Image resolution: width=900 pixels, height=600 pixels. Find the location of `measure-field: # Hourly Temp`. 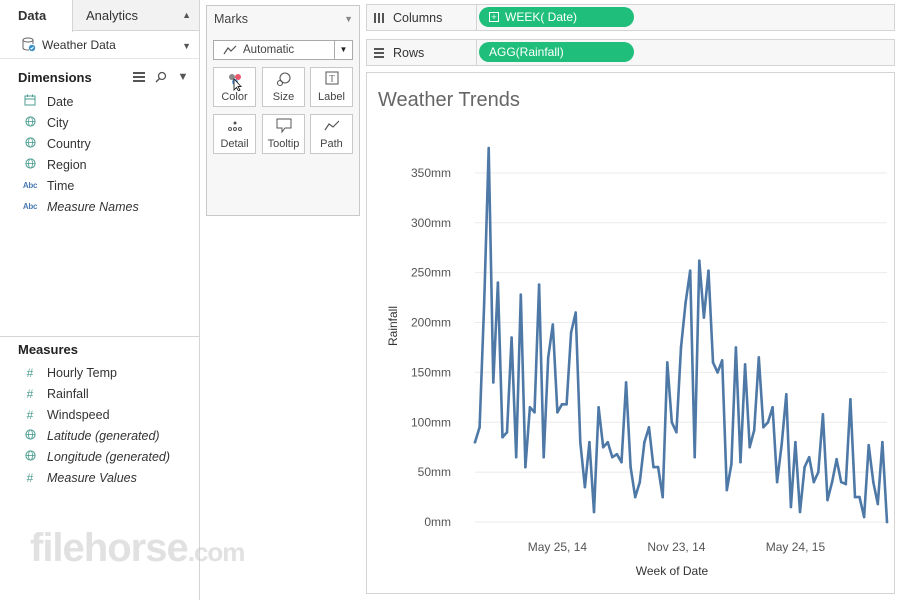

measure-field: # Hourly Temp is located at coordinates (99, 372).